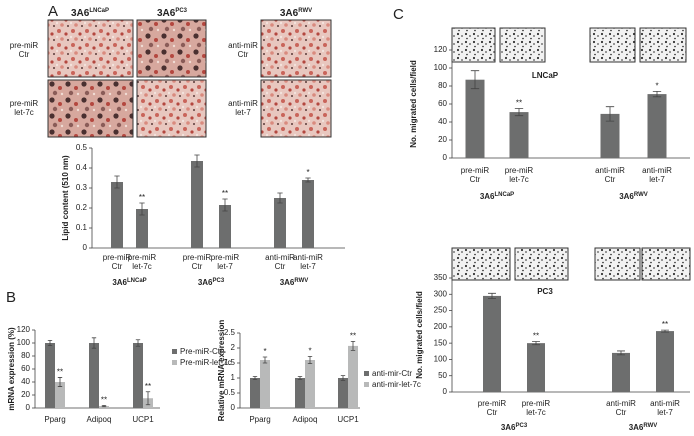 Image resolution: width=694 pixels, height=436 pixels. Describe the element at coordinates (398, 14) in the screenshot. I see `panel-label: C` at that location.